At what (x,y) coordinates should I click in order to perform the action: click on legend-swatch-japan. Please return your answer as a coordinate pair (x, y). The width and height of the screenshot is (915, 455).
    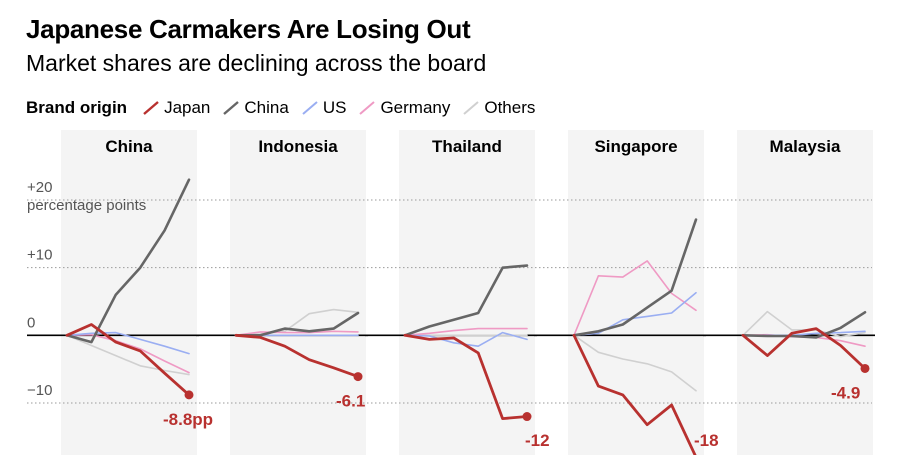
    Looking at the image, I should click on (151, 108).